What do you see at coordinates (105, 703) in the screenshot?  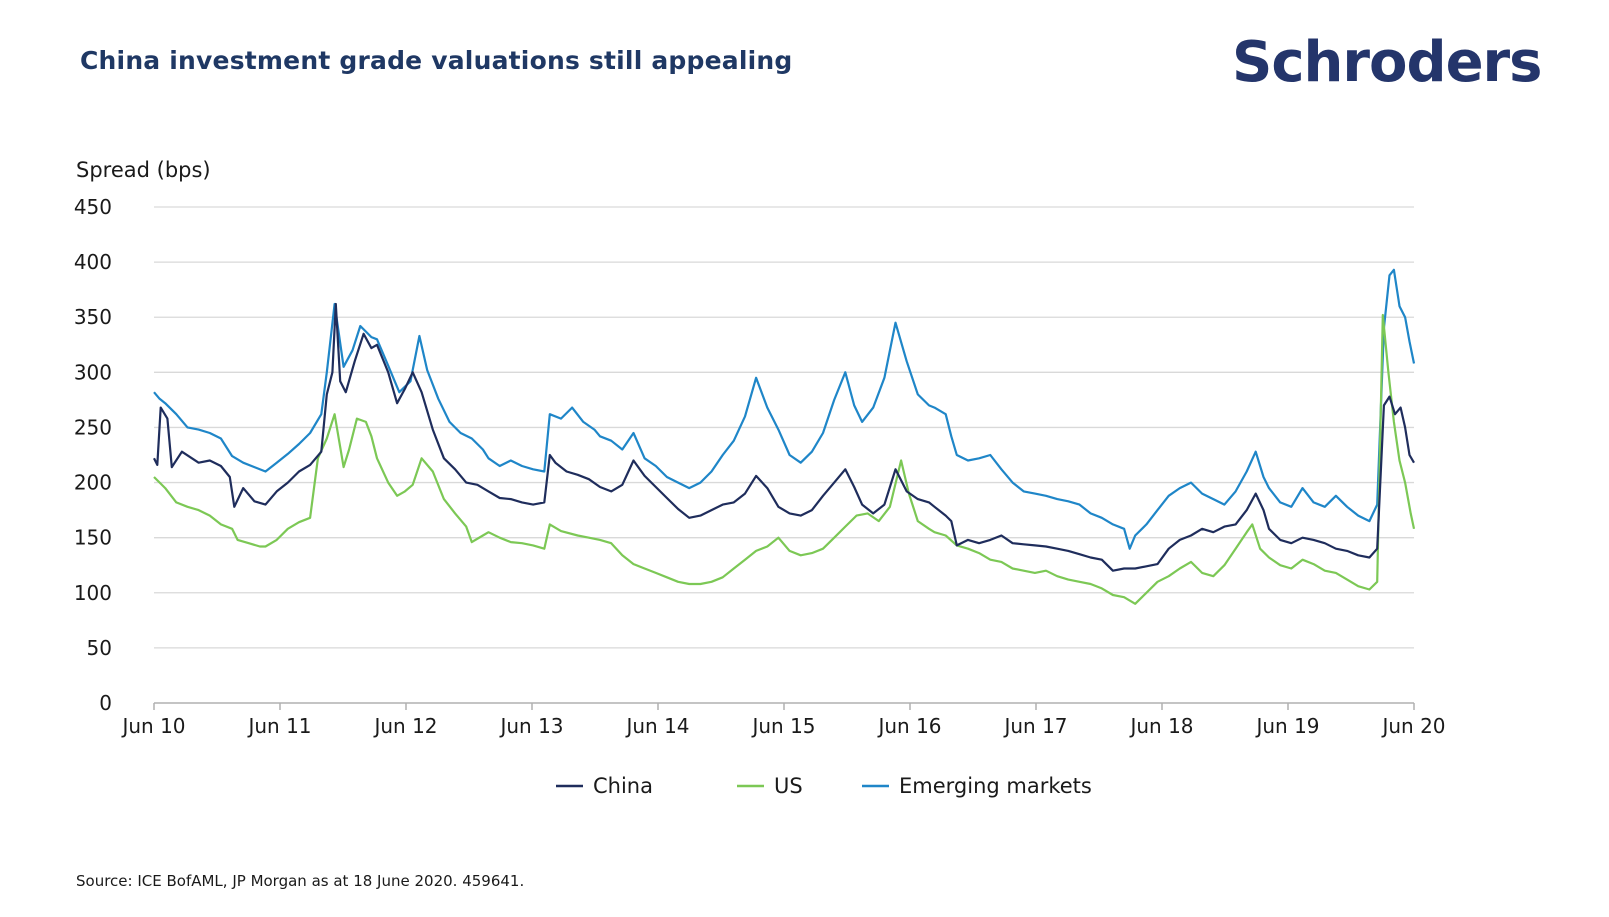 I see `y-tick-0: 0` at bounding box center [105, 703].